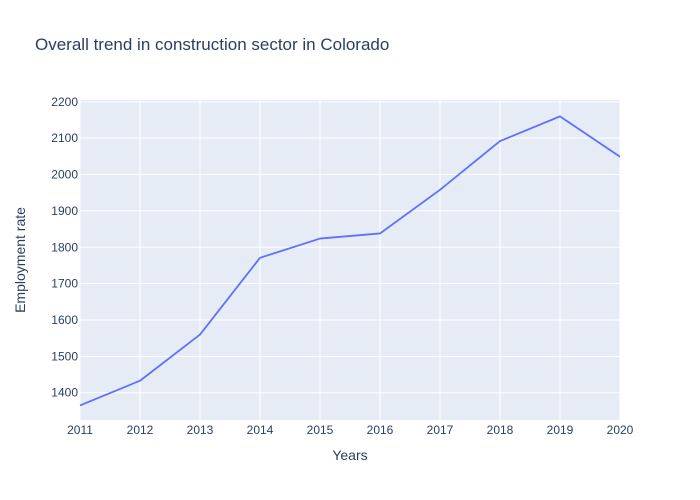  I want to click on y-axis-ticks: 1400 1500 1600 1700 1800 1900 2000 2100 2200, so click(64, 247).